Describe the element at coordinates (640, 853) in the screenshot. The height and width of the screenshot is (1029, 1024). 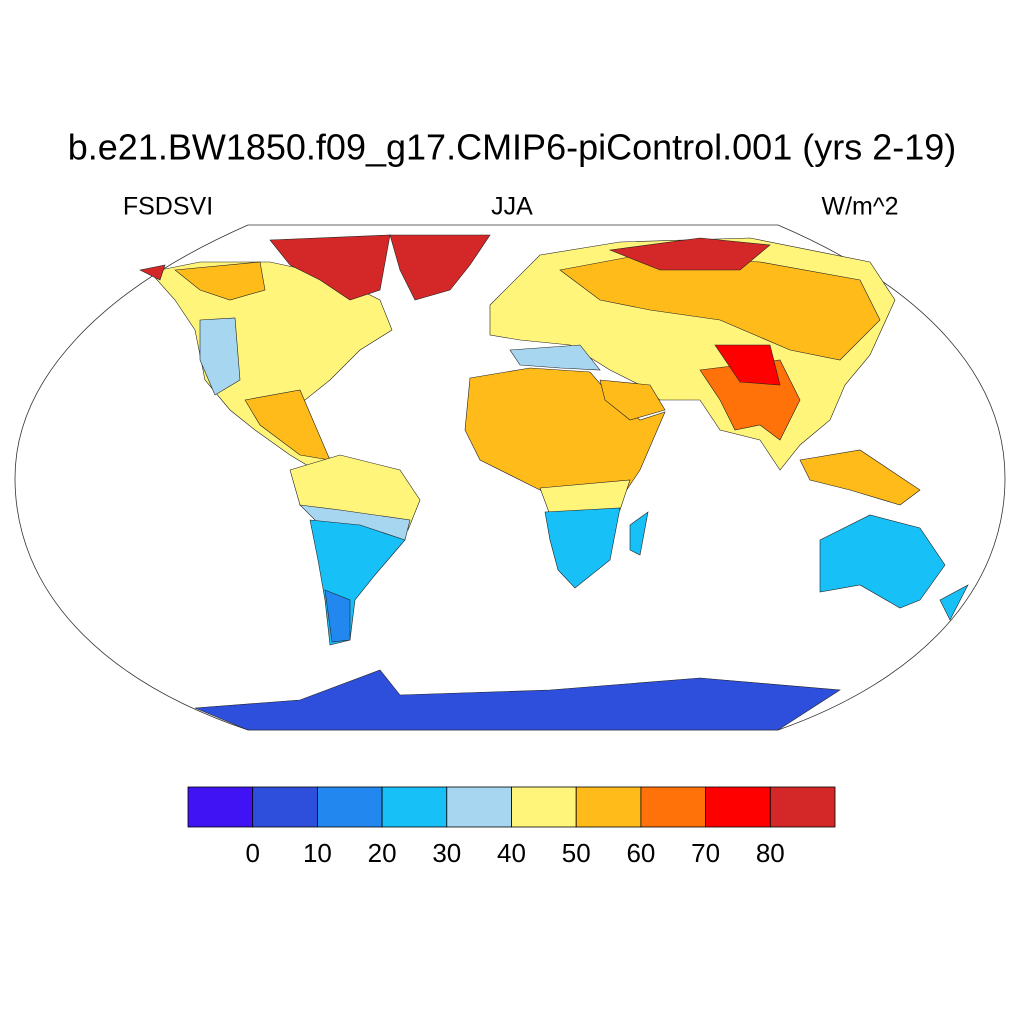
I see `colorbar-label: 60` at that location.